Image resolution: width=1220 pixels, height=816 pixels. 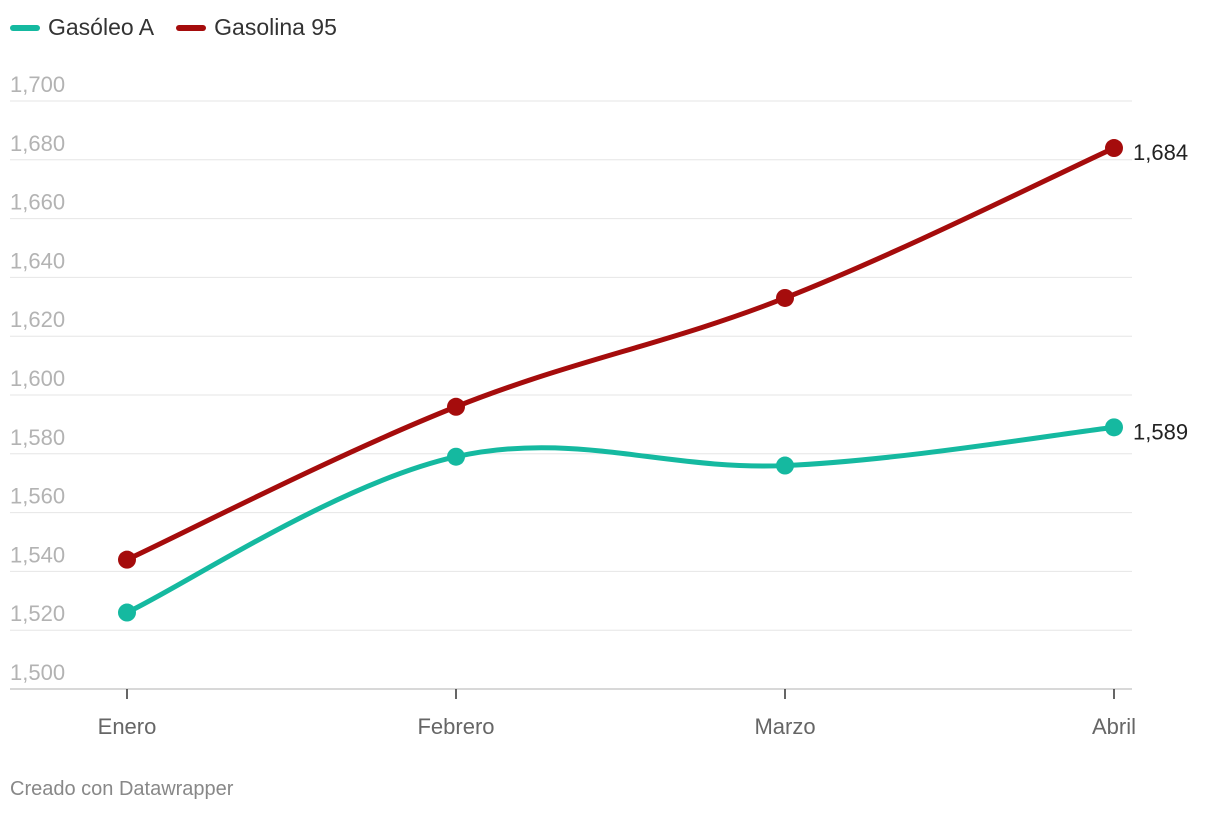 I want to click on x-tick-label: Abril, so click(x=1114, y=726).